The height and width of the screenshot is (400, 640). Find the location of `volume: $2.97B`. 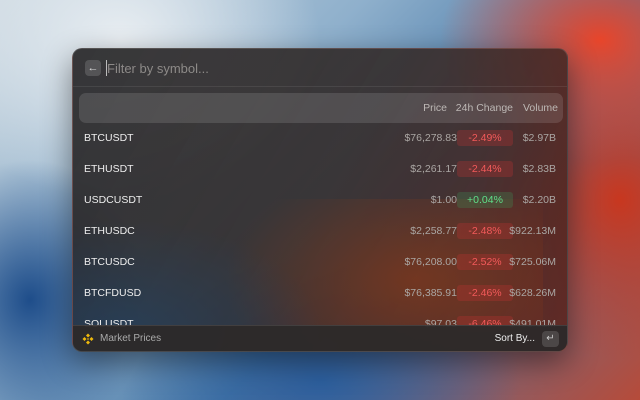

volume: $2.97B is located at coordinates (539, 138).